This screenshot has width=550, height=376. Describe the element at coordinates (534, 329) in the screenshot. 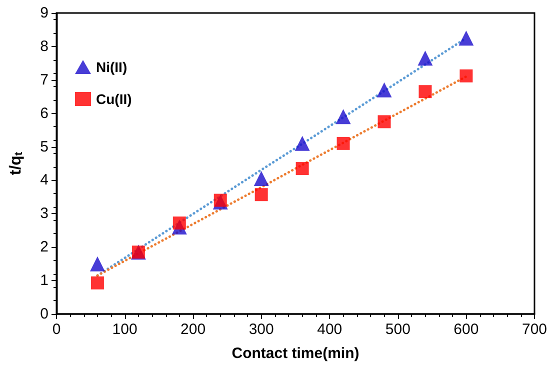

I see `x-tick-label: 700` at that location.